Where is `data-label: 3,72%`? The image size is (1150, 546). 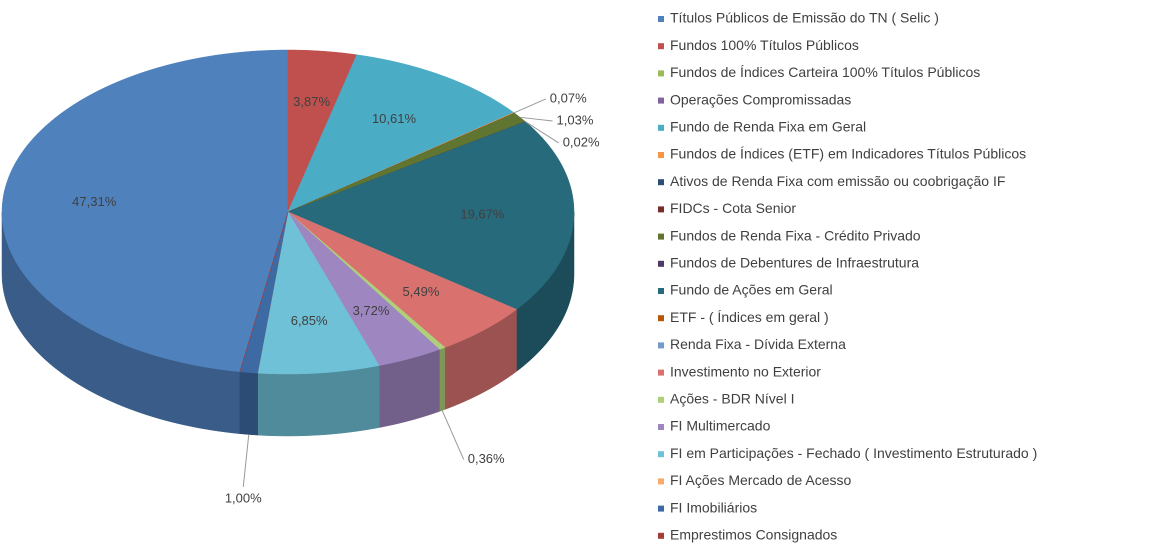
data-label: 3,72% is located at coordinates (371, 310).